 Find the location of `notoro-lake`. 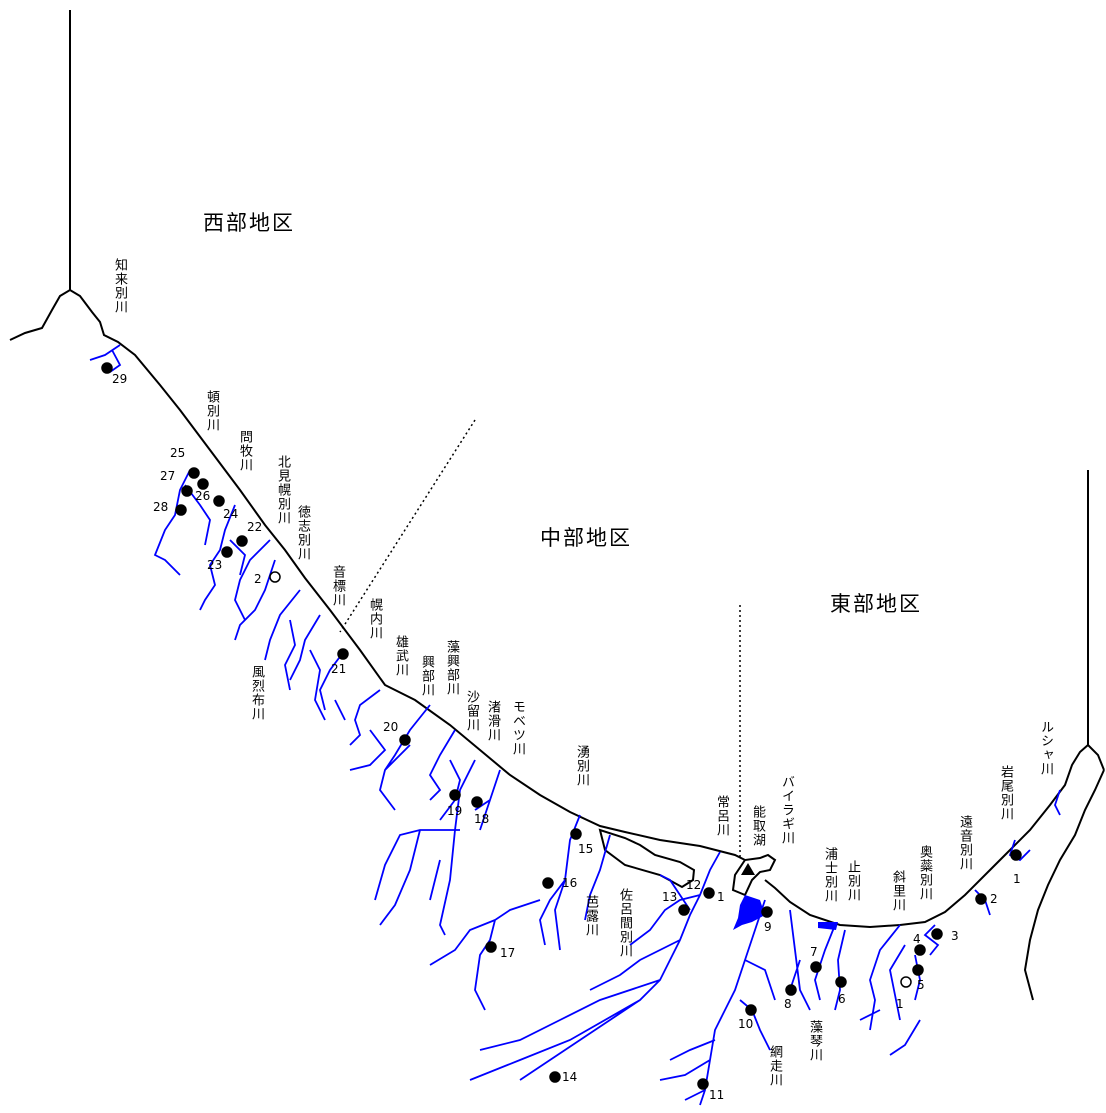

notoro-lake is located at coordinates (754, 875).